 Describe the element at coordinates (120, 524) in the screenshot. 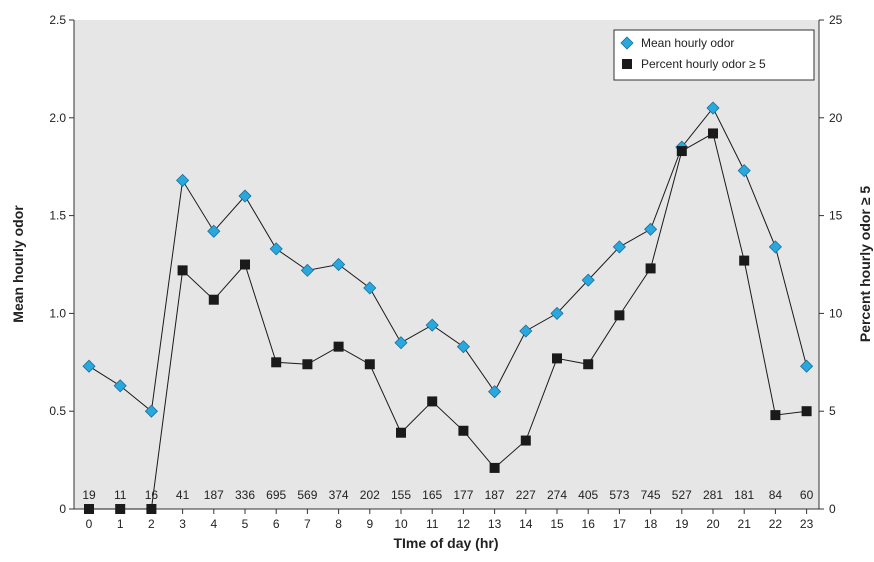

I see `x-tick-label: 1` at that location.